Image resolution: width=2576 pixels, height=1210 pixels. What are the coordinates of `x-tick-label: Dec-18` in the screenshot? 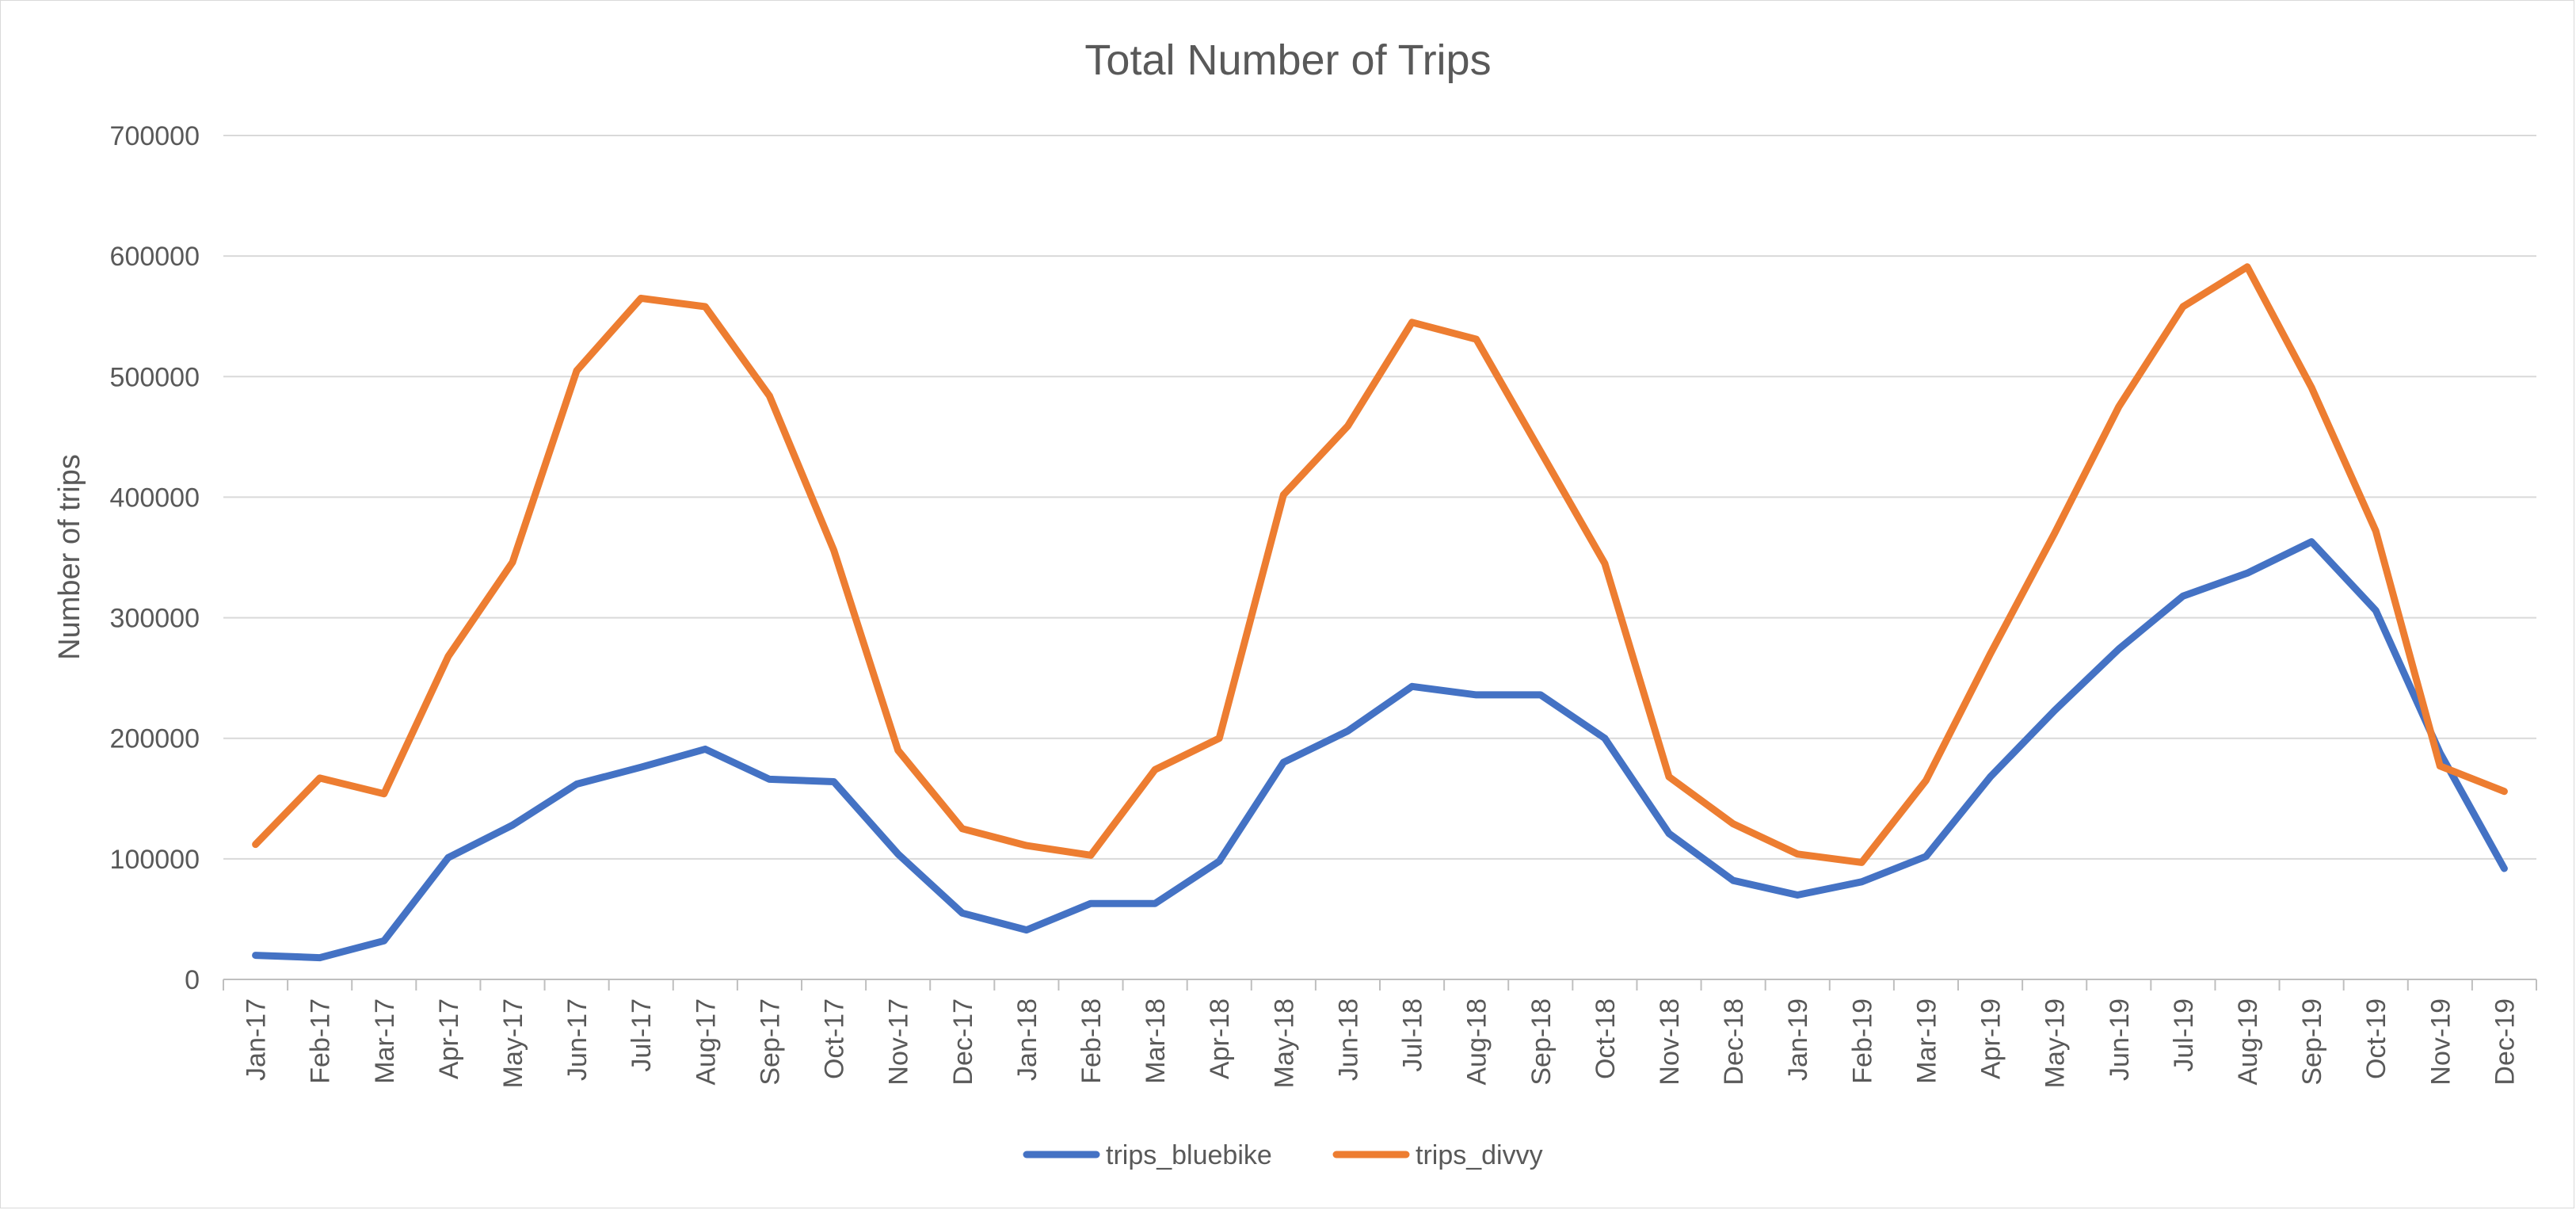 It's located at (1734, 1042).